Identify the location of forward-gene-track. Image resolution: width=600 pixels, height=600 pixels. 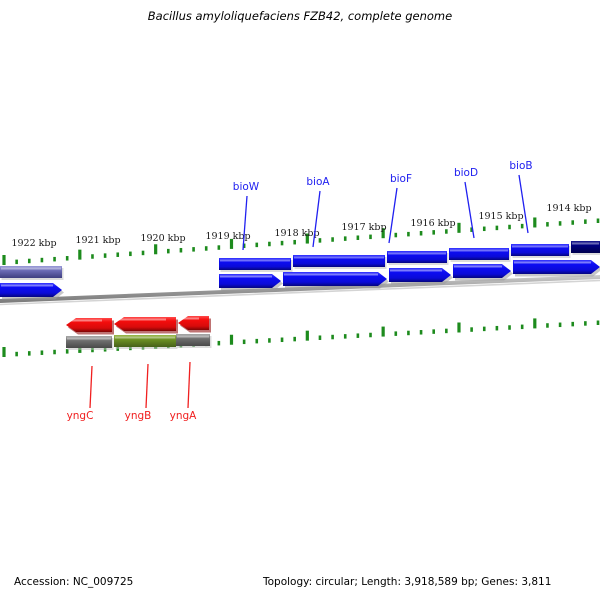
(300, 280).